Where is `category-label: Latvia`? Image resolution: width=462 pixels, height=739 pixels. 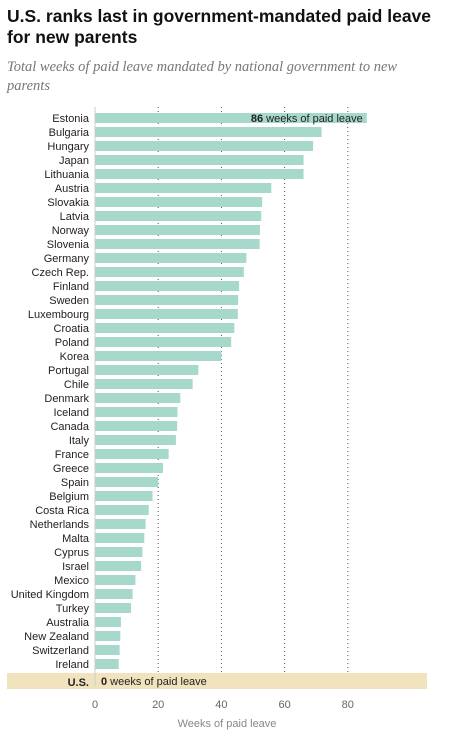
category-label: Latvia is located at coordinates (75, 217).